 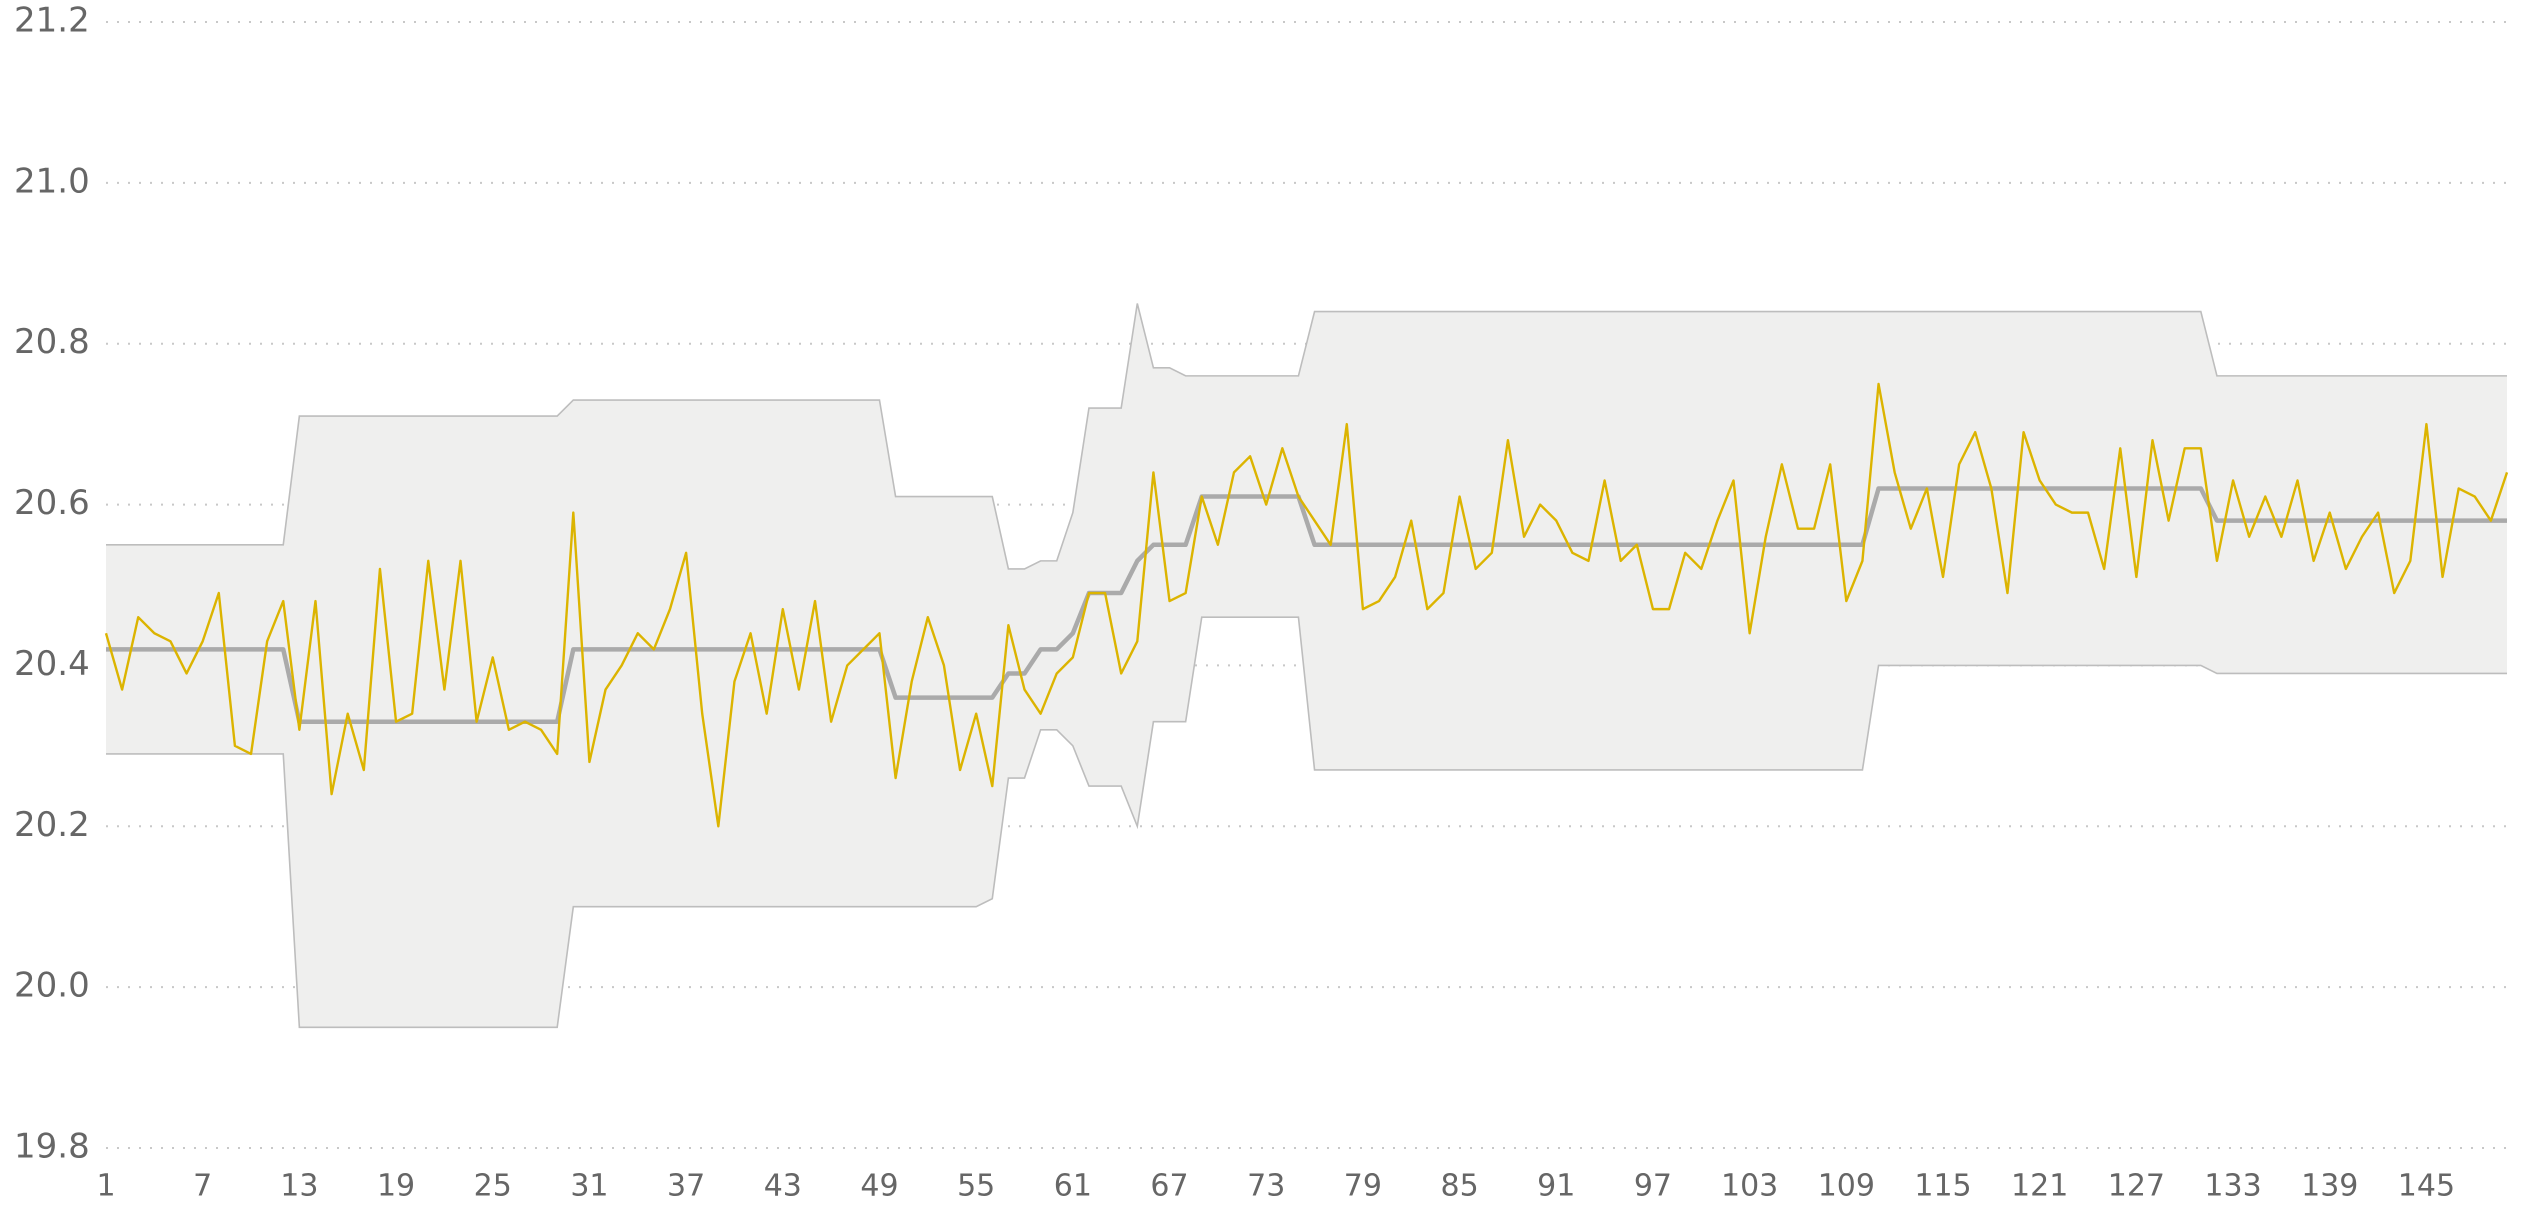 What do you see at coordinates (976, 1186) in the screenshot?
I see `x-tick-label: 55` at bounding box center [976, 1186].